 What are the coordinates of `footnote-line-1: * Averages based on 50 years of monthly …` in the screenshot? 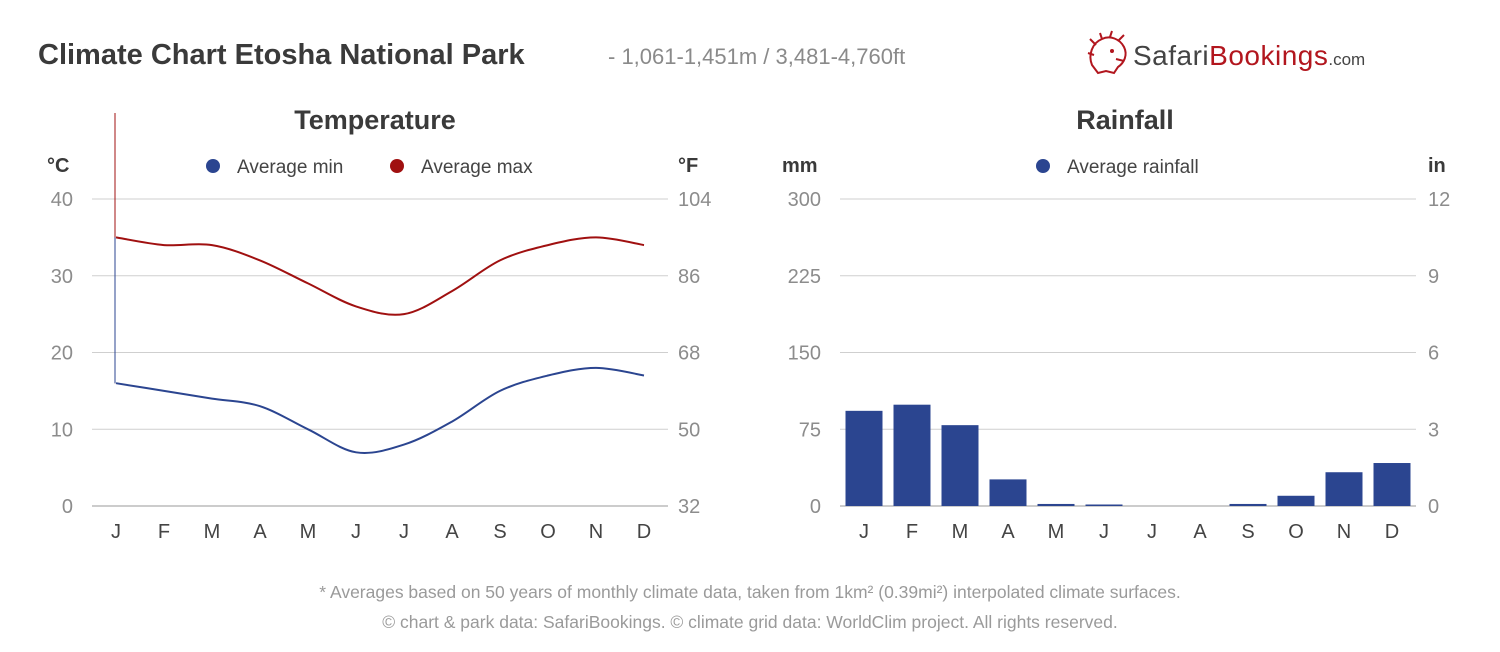 It's located at (749, 592).